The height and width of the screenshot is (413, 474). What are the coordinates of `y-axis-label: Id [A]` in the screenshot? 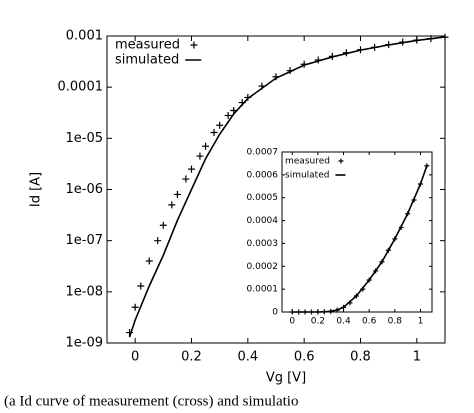 It's located at (36, 189).